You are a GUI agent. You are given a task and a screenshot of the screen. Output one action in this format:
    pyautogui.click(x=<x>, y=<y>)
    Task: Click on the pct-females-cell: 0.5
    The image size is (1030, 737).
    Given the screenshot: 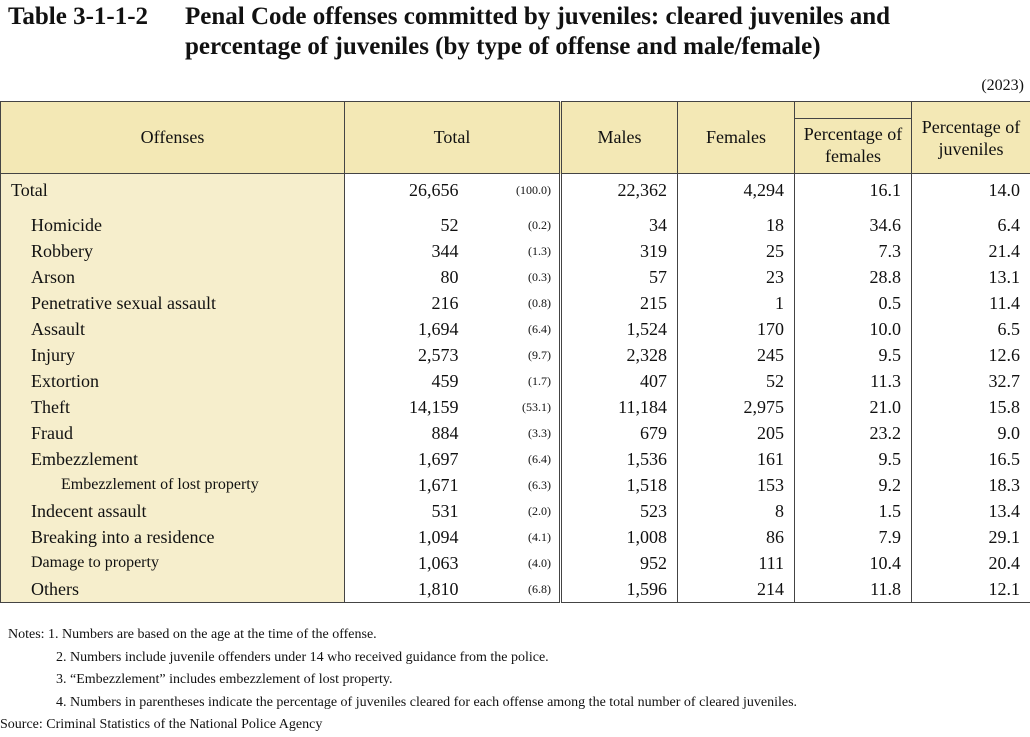 What is the action you would take?
    pyautogui.click(x=853, y=303)
    